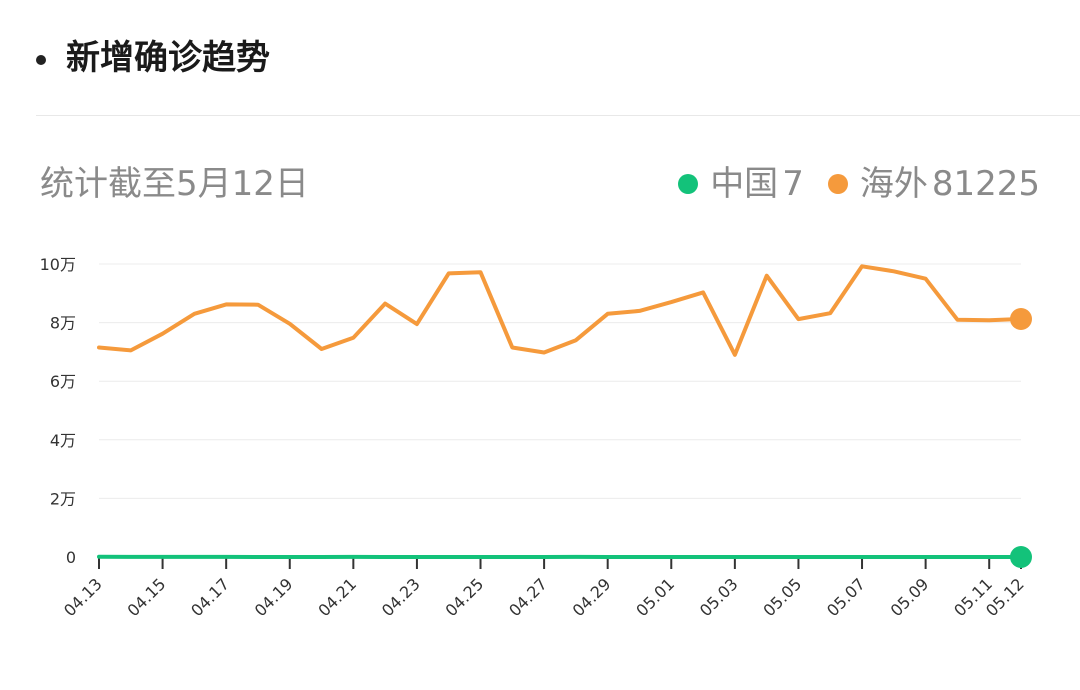  What do you see at coordinates (63, 381) in the screenshot?
I see `y-tick-label: 6万` at bounding box center [63, 381].